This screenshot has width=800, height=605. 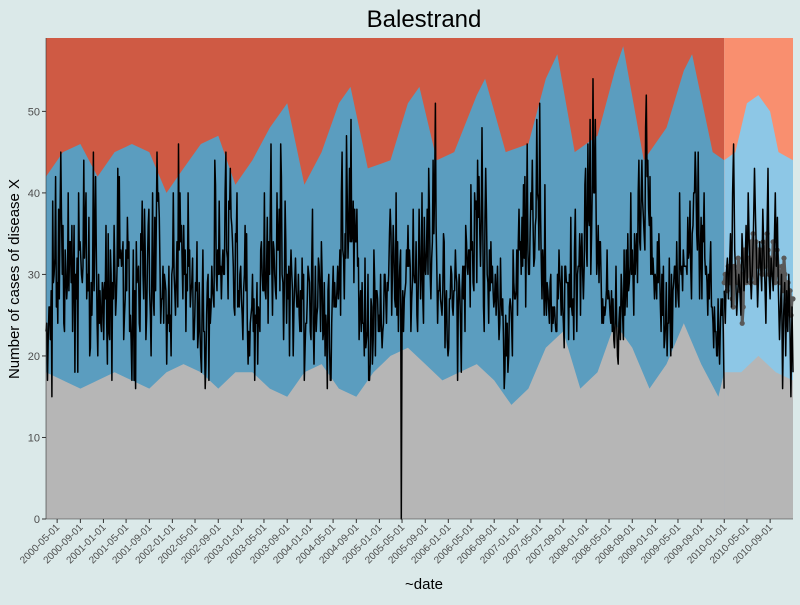 I want to click on lower-band, so click(x=758, y=437).